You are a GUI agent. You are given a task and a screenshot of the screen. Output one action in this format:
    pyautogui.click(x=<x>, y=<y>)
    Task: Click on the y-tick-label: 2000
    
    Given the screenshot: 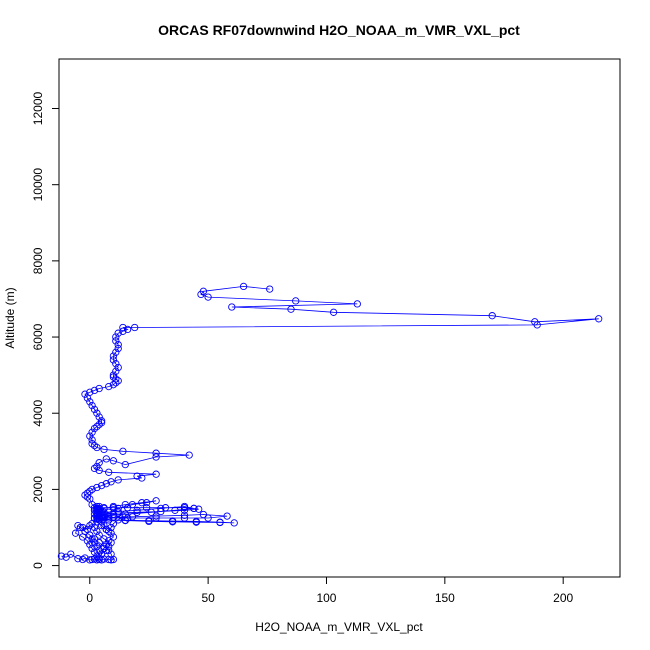 What is the action you would take?
    pyautogui.click(x=38, y=489)
    